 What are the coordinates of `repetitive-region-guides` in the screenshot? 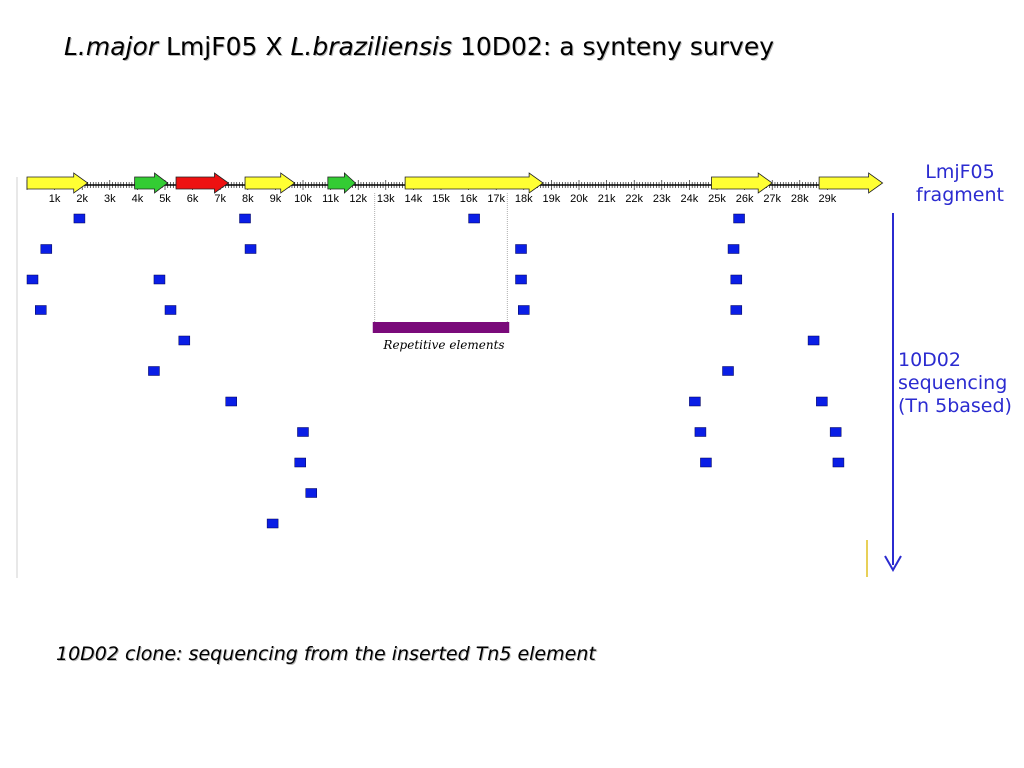 It's located at (441, 263).